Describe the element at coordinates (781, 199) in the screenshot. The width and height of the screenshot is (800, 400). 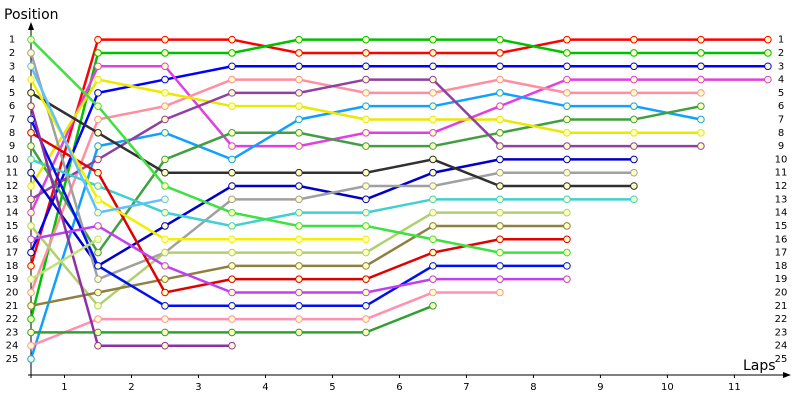
I see `y-tick-label-right: 13` at that location.